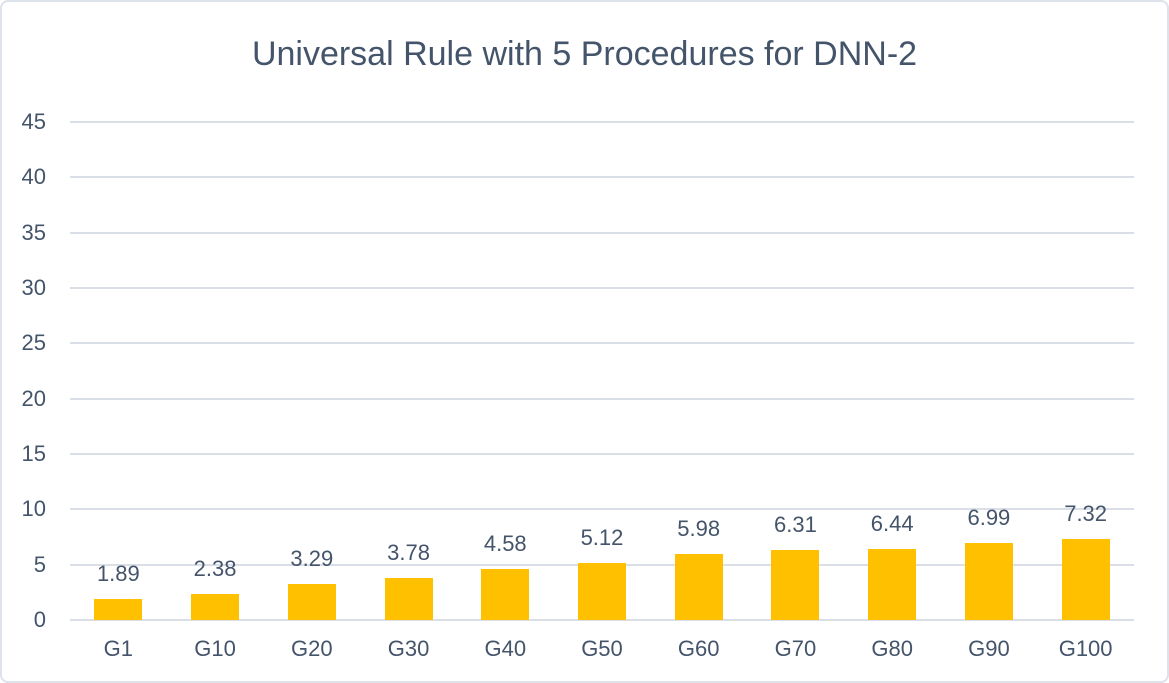 The width and height of the screenshot is (1169, 683). What do you see at coordinates (33, 398) in the screenshot?
I see `y-axis-tick-label: 20` at bounding box center [33, 398].